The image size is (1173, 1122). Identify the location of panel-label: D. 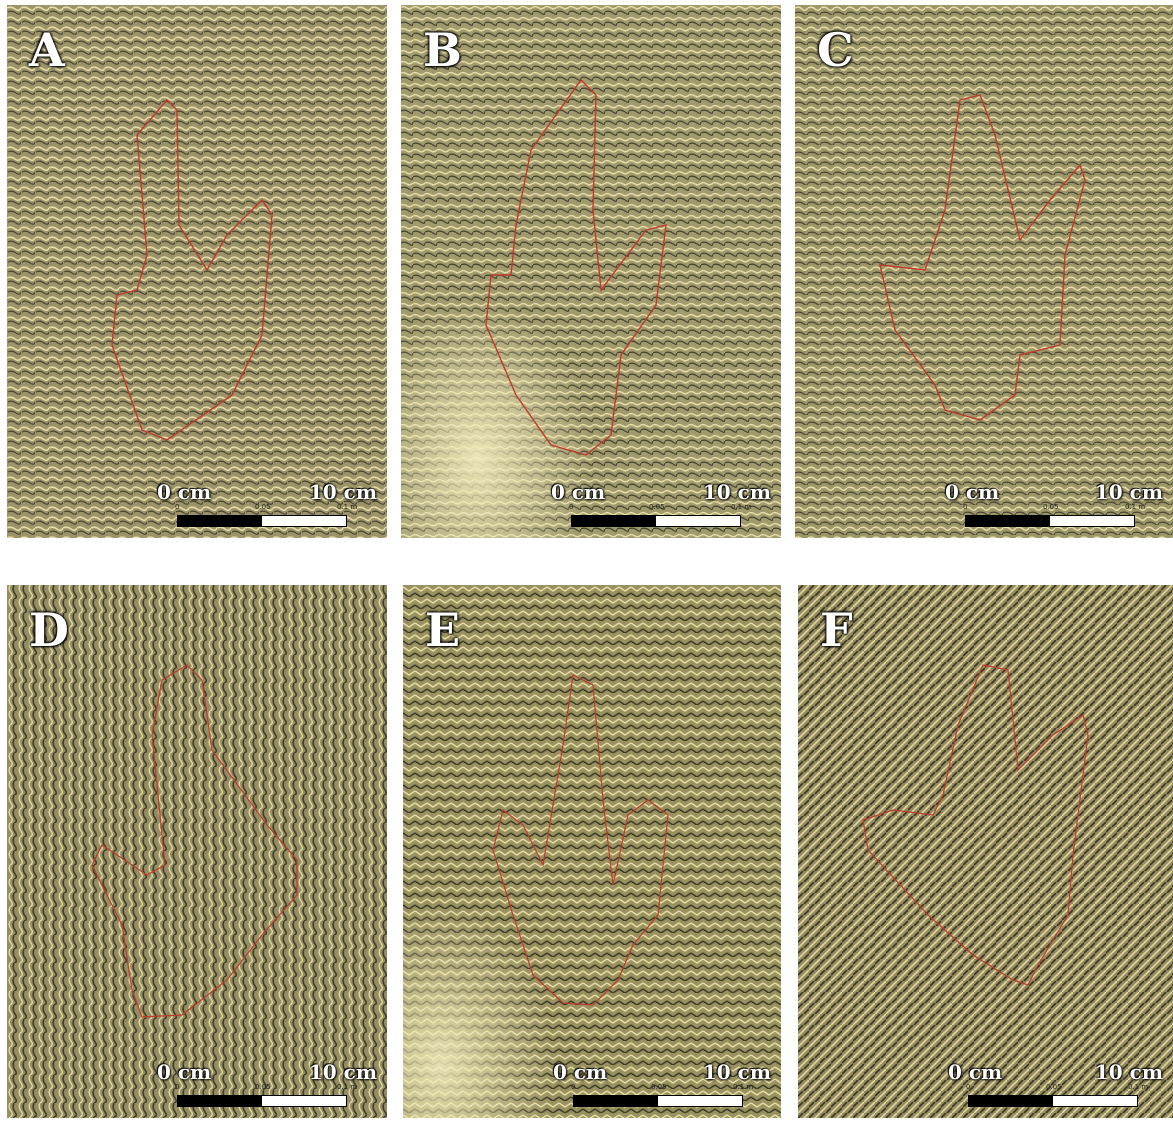
(49, 630).